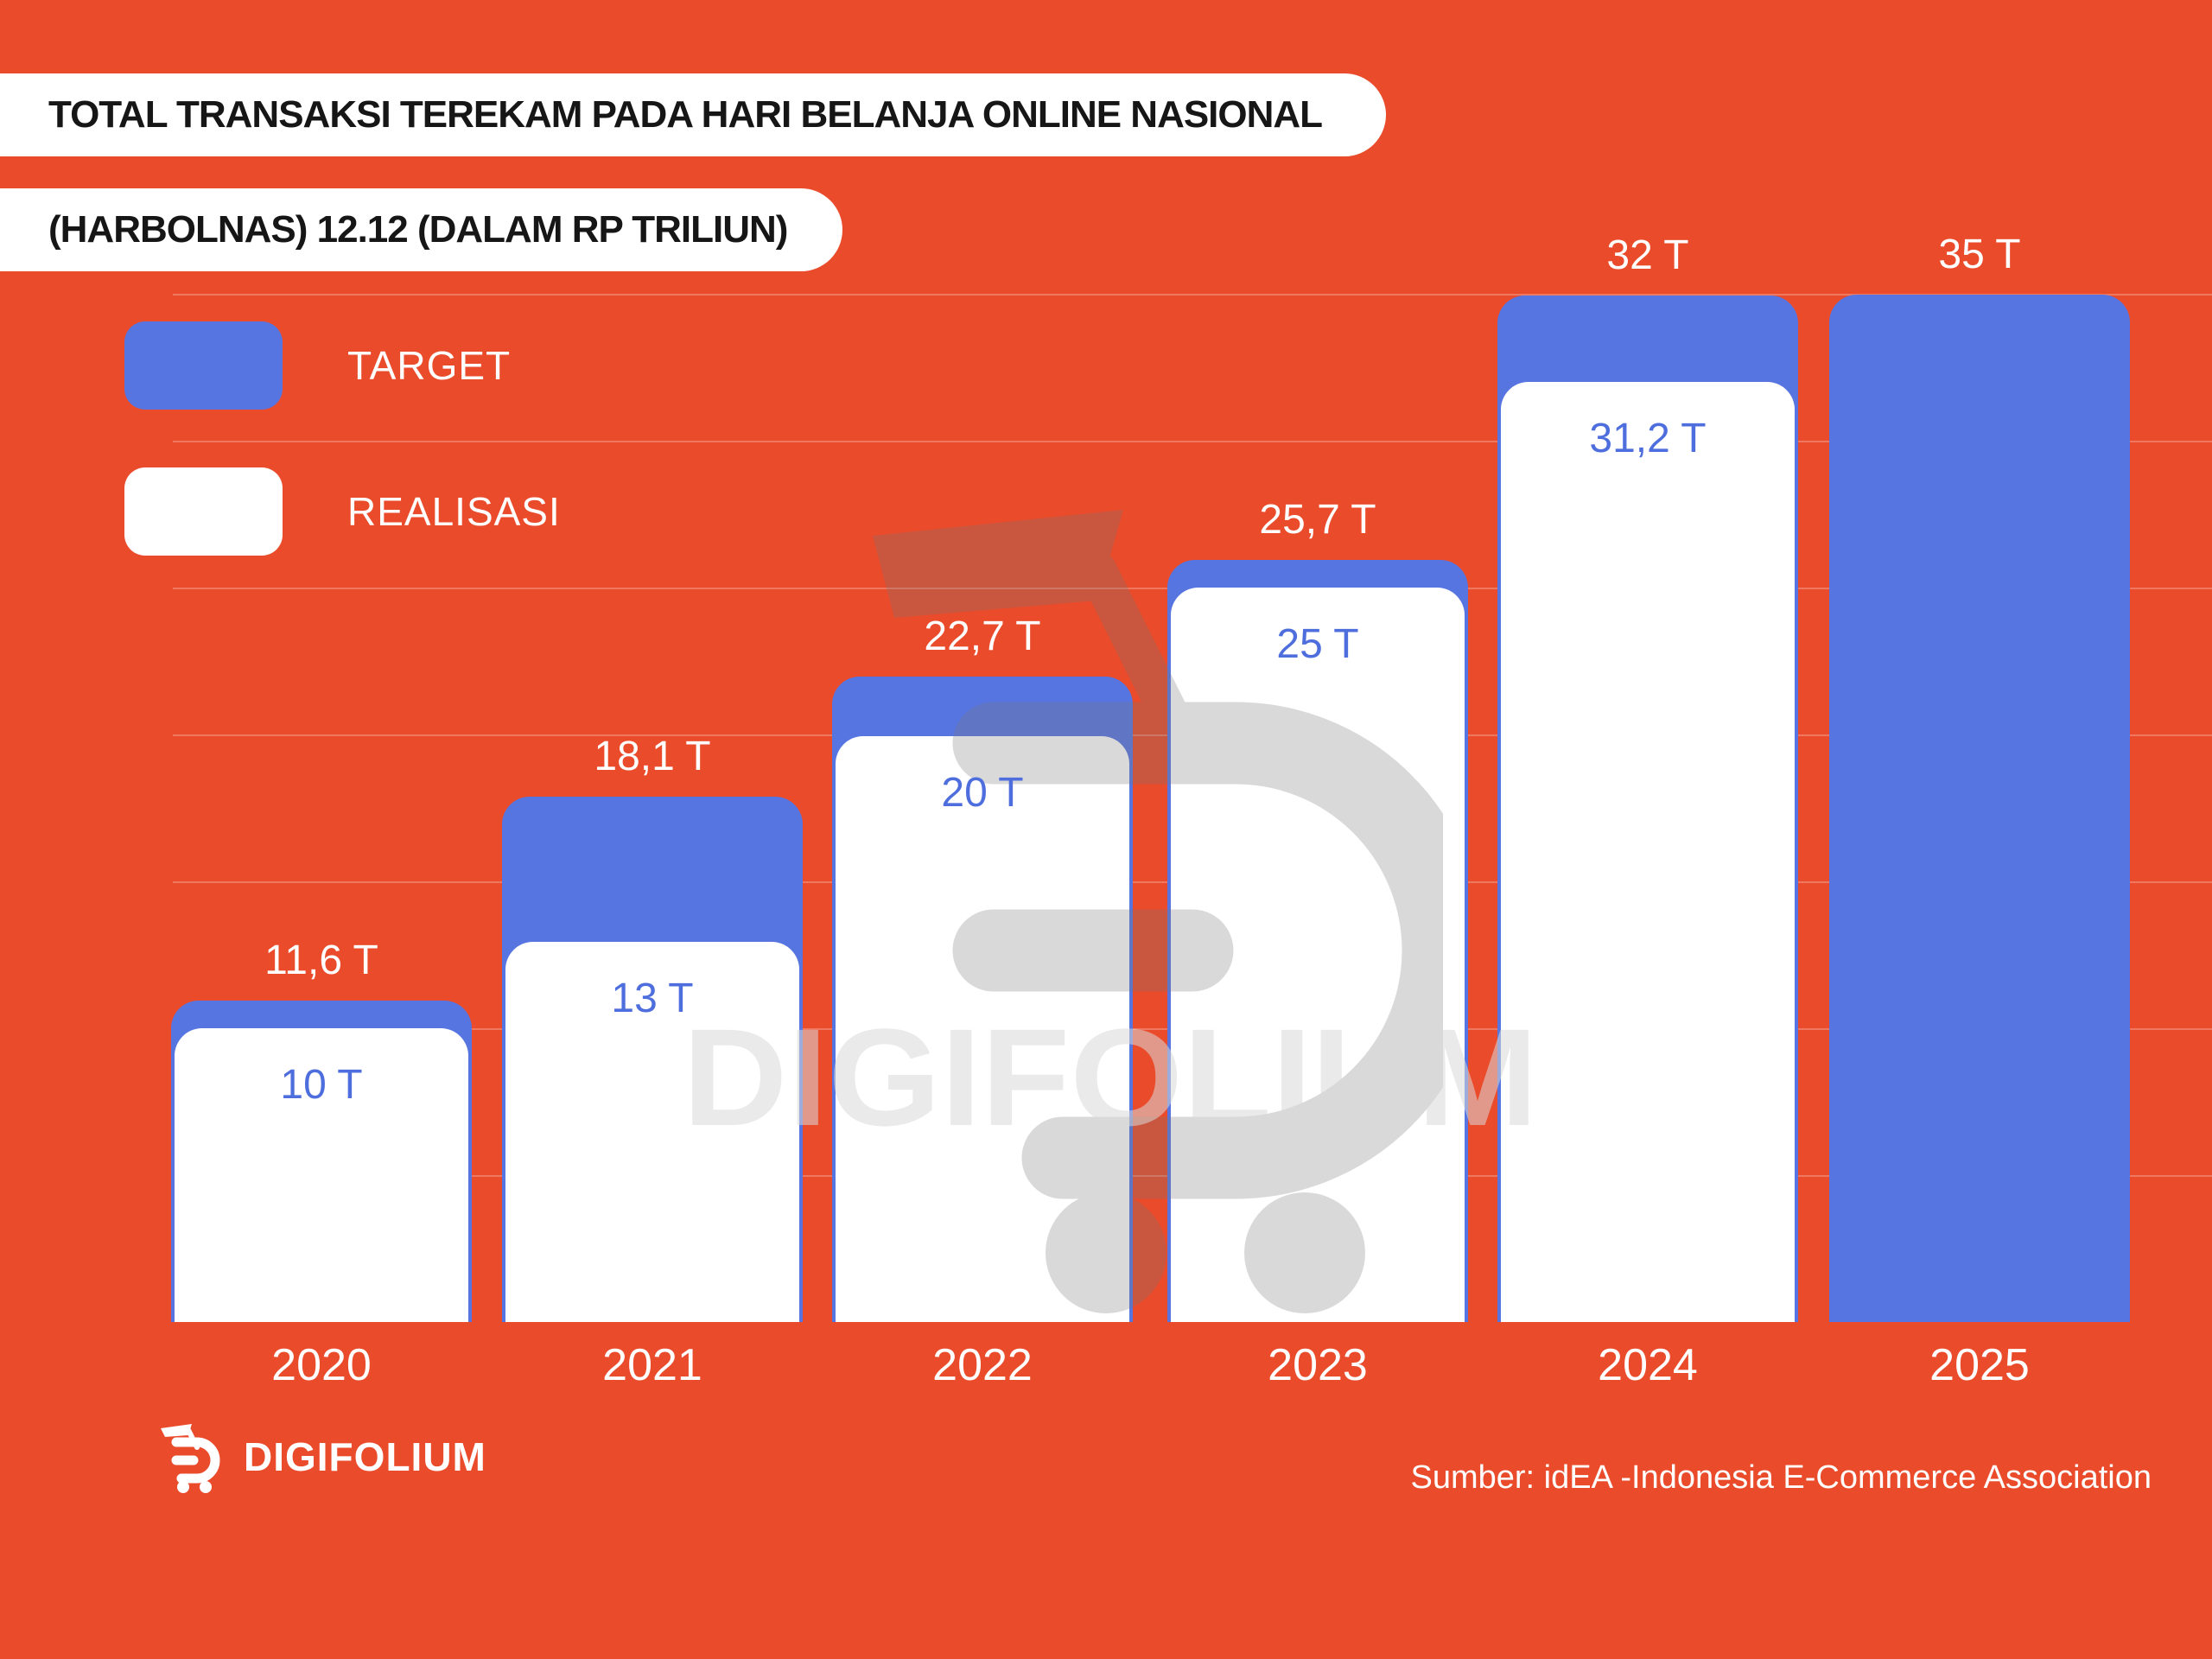 Image resolution: width=2212 pixels, height=1659 pixels. Describe the element at coordinates (1192, 295) in the screenshot. I see `gridline-35t` at that location.